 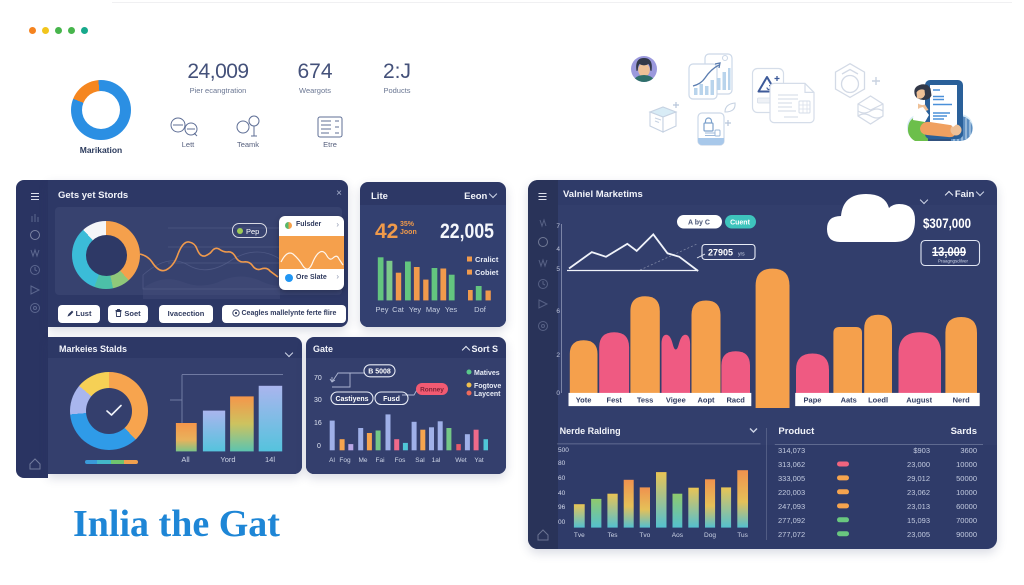 What do you see at coordinates (964, 431) in the screenshot?
I see `svg-text: Sards` at bounding box center [964, 431].